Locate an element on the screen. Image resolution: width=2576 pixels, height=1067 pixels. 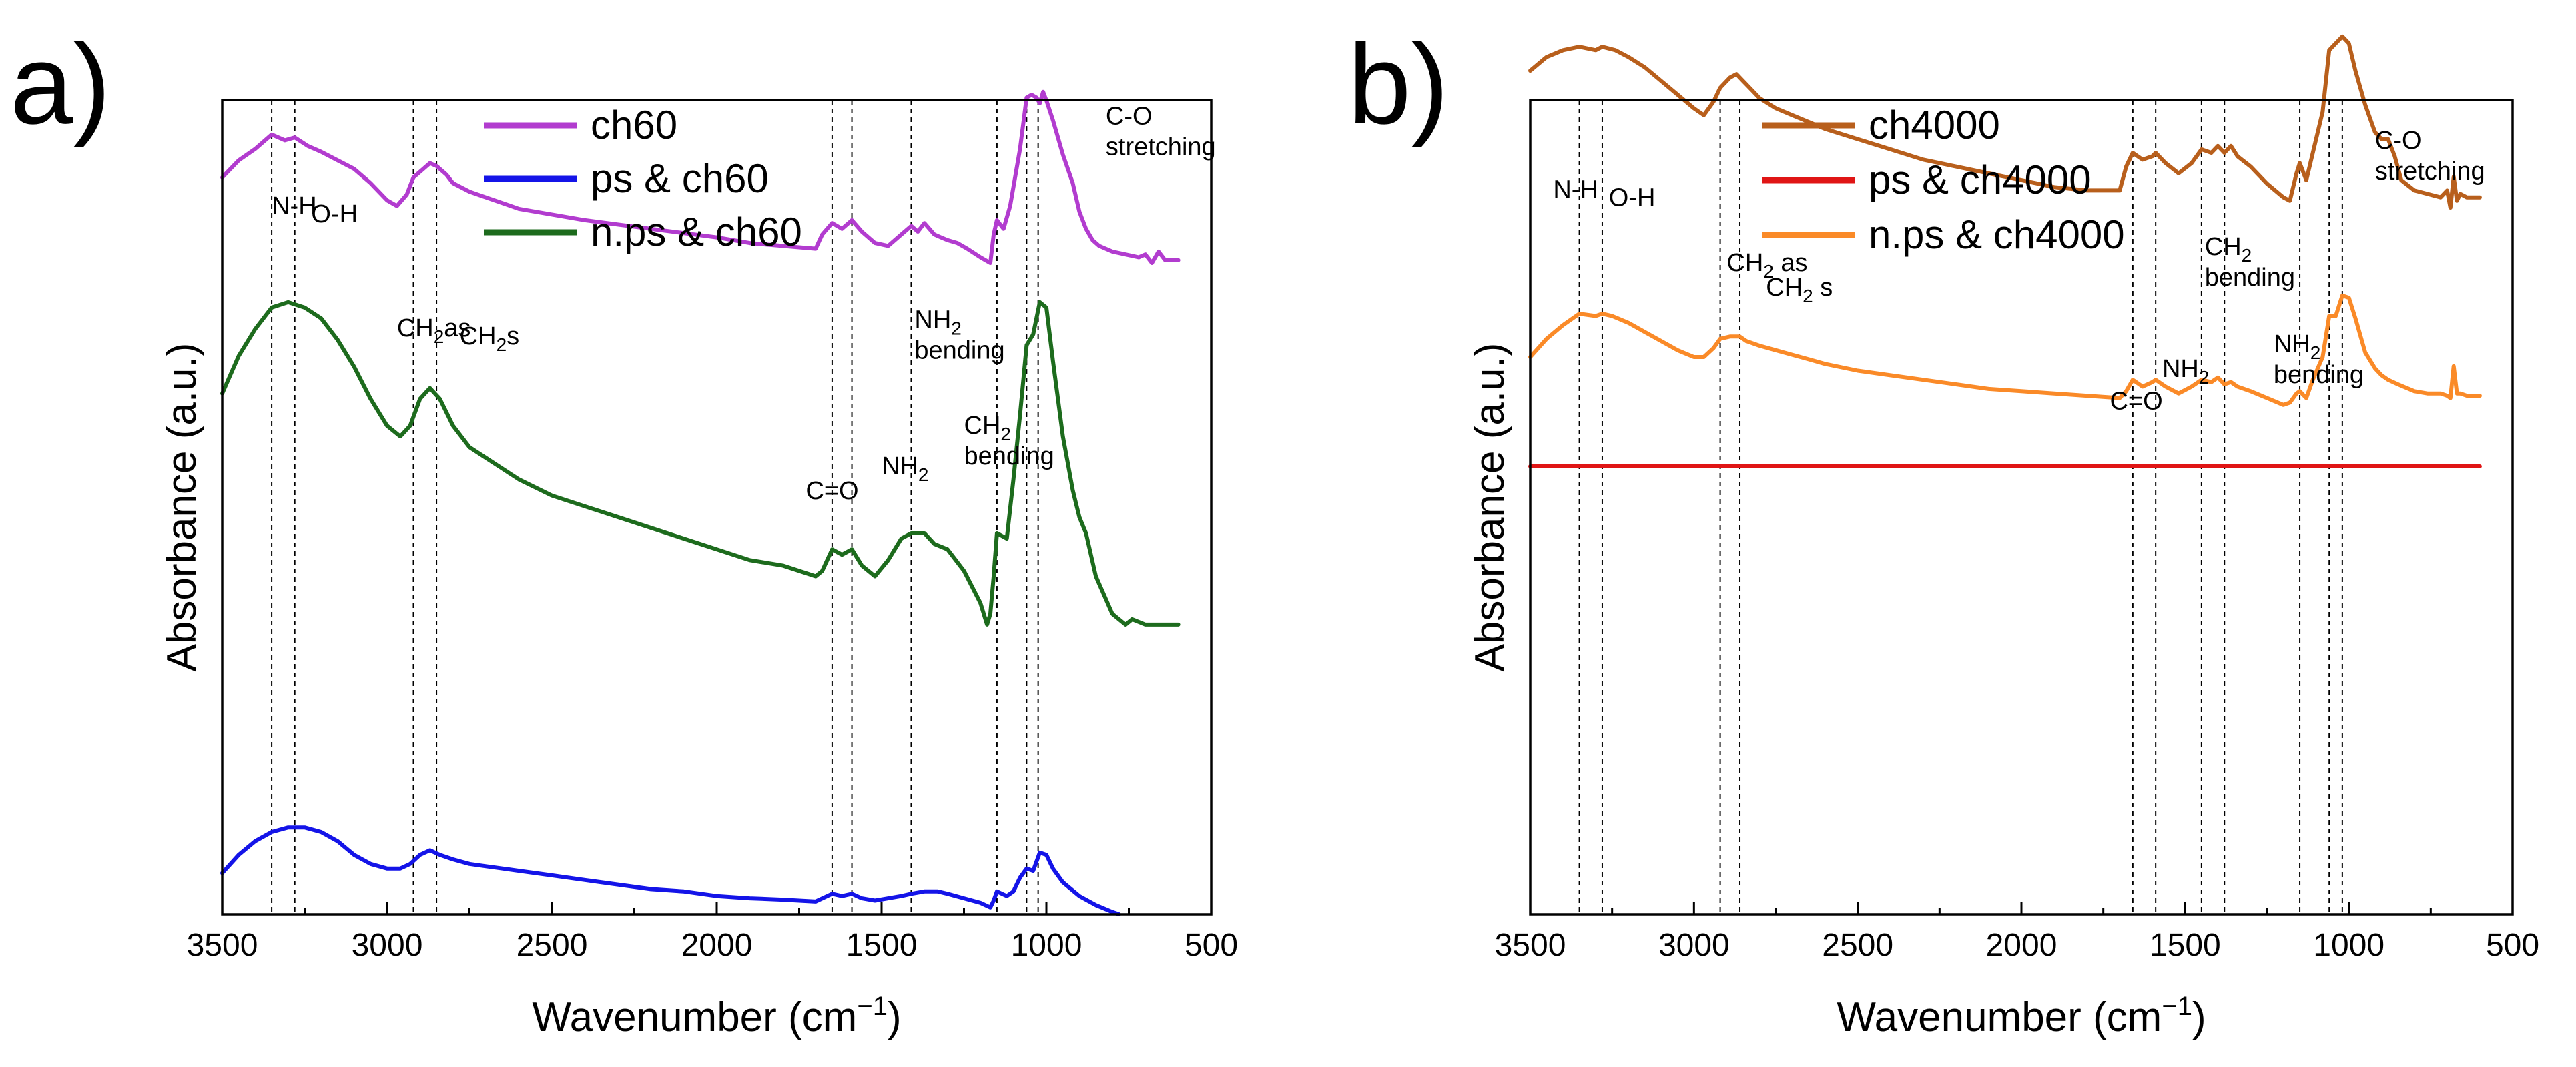
annotation-label: CH2s is located at coordinates (489, 338).